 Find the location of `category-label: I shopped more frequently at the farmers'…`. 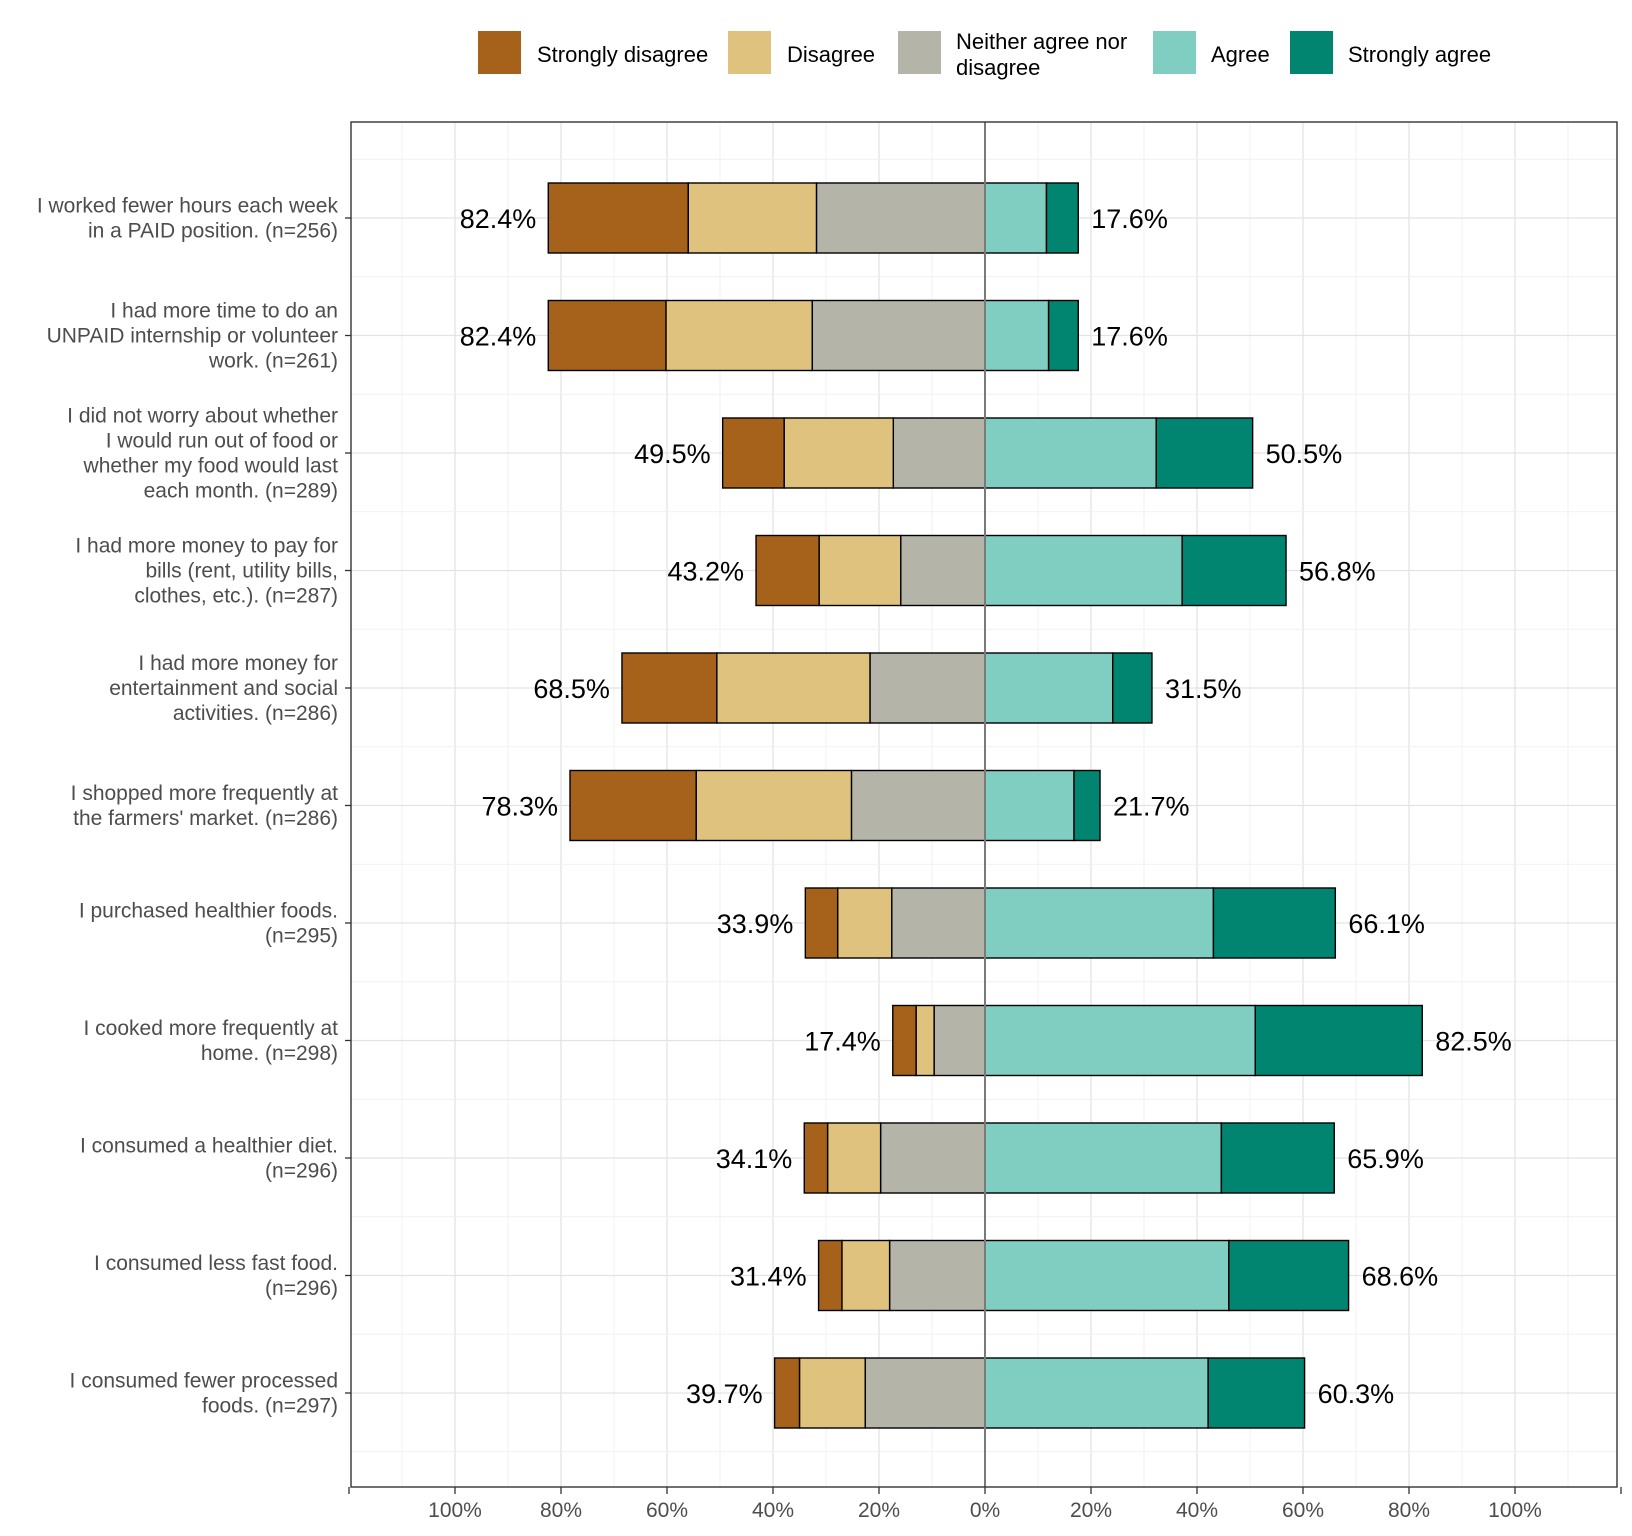

category-label: I shopped more frequently at the farmers'… is located at coordinates (204, 806).